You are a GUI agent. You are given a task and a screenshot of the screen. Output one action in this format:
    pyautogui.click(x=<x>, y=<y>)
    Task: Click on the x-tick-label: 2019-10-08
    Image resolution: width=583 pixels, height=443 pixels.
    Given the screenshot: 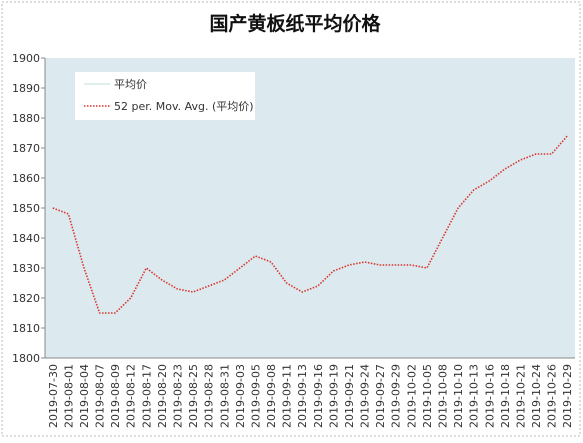 What is the action you would take?
    pyautogui.click(x=443, y=396)
    